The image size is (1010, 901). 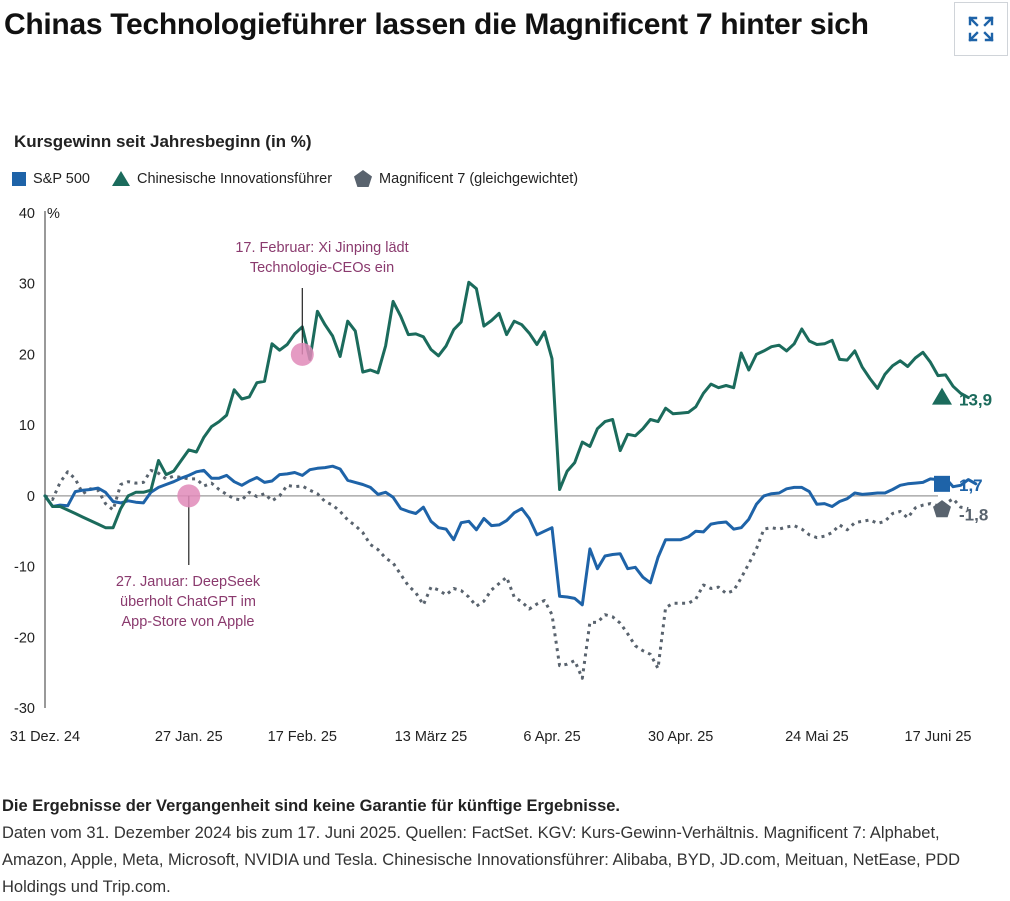 What do you see at coordinates (817, 737) in the screenshot?
I see `x-tick-label: 24 Mai 25` at bounding box center [817, 737].